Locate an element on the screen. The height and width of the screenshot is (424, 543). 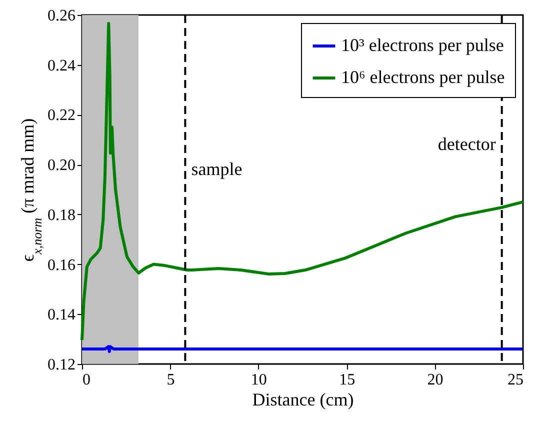
x-tick-label: 15 is located at coordinates (347, 380).